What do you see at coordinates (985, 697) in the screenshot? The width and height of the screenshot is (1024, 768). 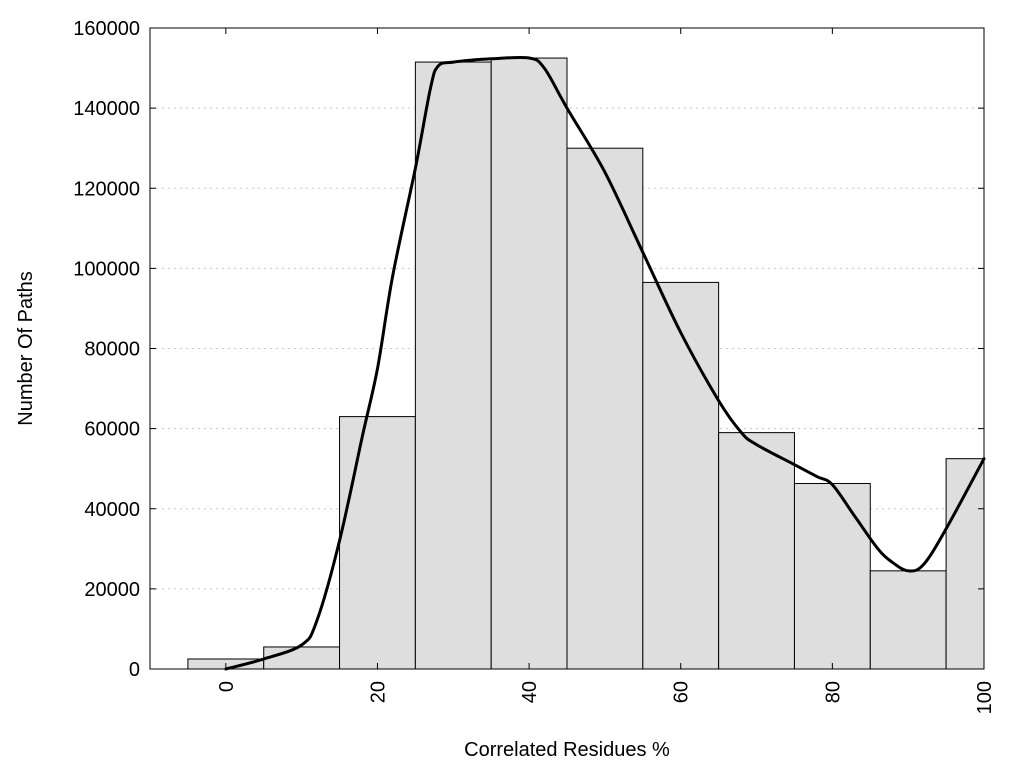 I see `x-tick-label: 100` at bounding box center [985, 697].